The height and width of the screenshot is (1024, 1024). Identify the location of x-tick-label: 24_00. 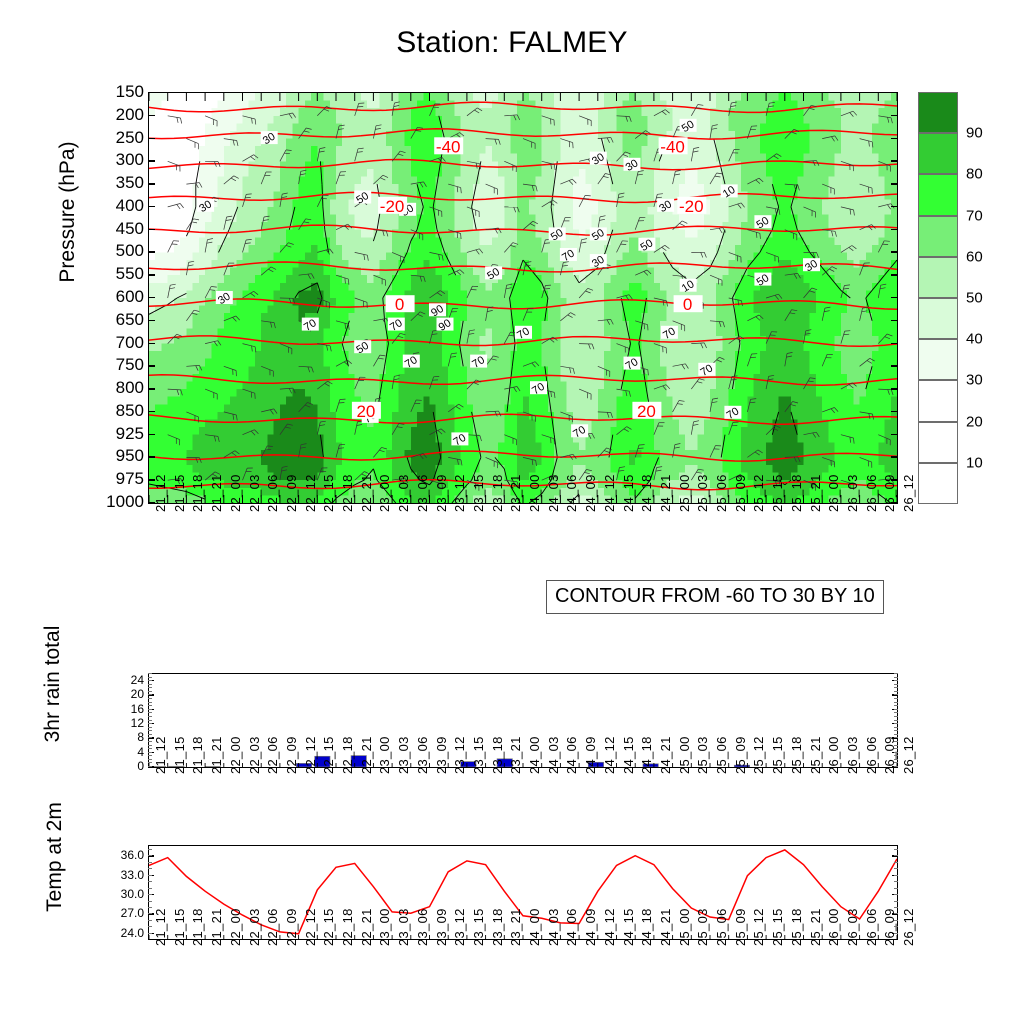
(534, 493).